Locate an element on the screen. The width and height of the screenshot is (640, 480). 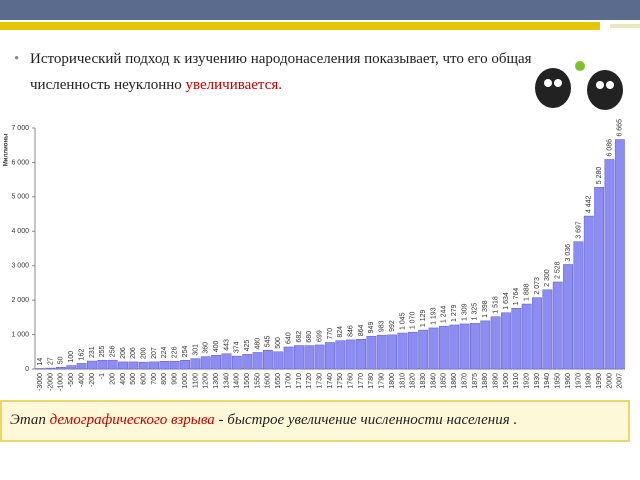
value-label: 682 is located at coordinates (299, 337).